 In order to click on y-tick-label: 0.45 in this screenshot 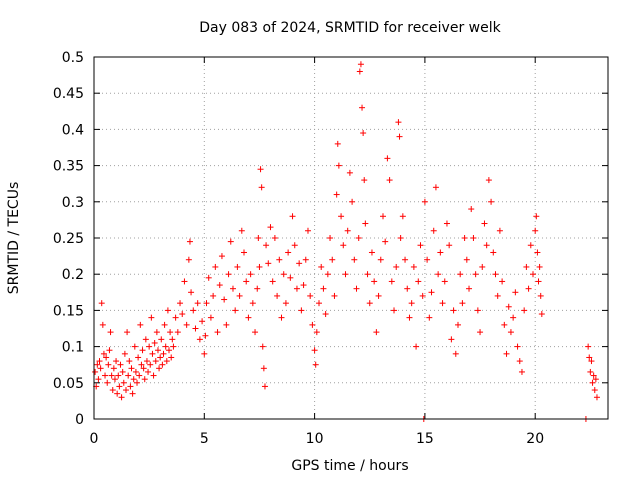, I will do `click(68, 94)`.